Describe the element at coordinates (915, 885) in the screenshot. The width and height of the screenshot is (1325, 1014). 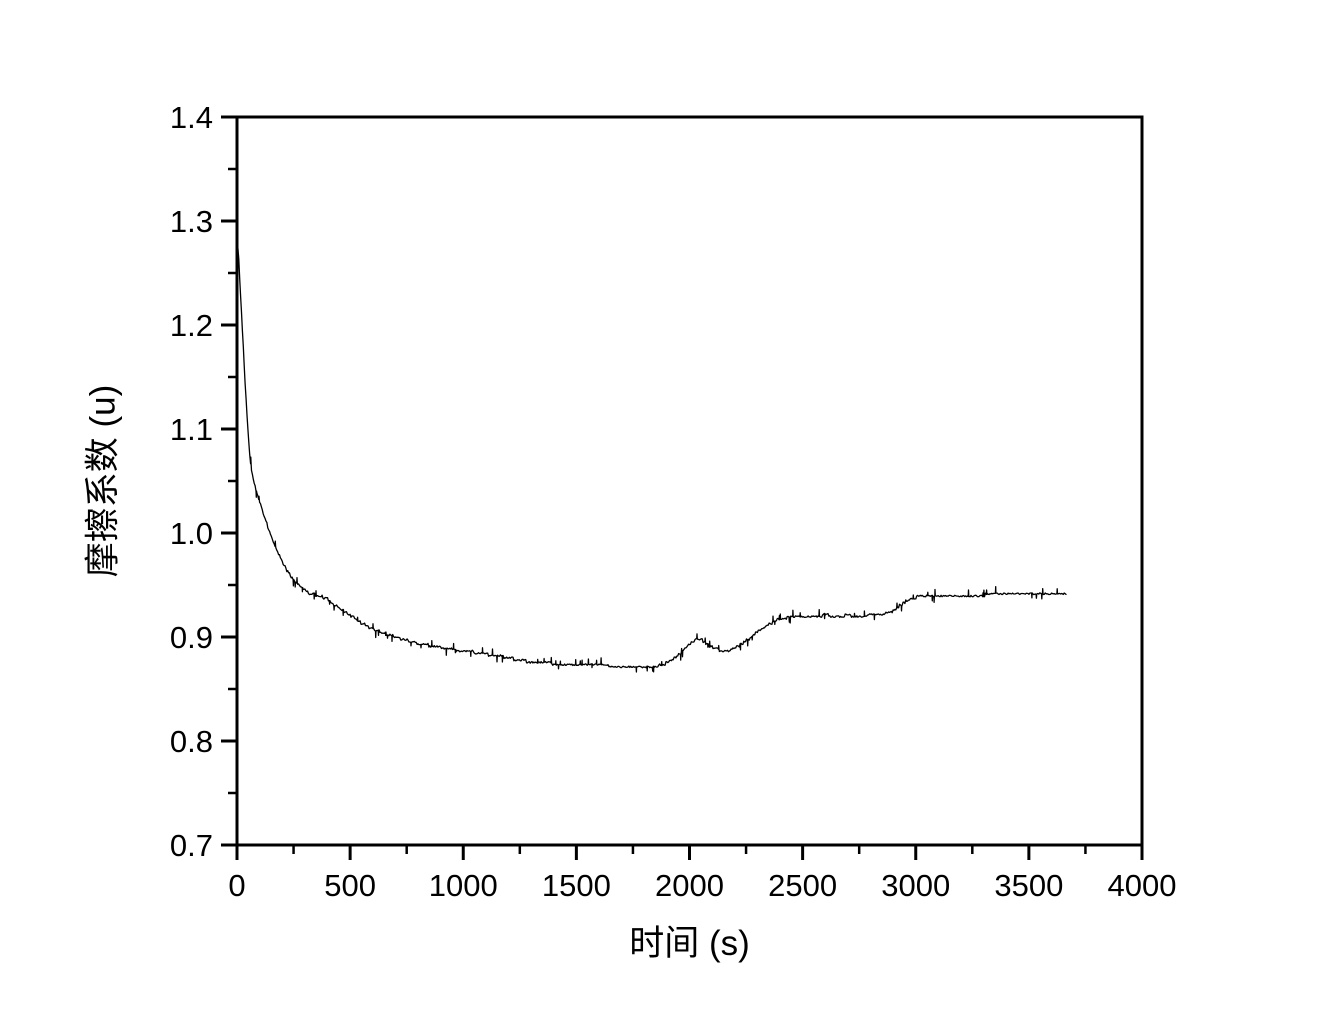
I see `x-tick-label: 3000` at that location.